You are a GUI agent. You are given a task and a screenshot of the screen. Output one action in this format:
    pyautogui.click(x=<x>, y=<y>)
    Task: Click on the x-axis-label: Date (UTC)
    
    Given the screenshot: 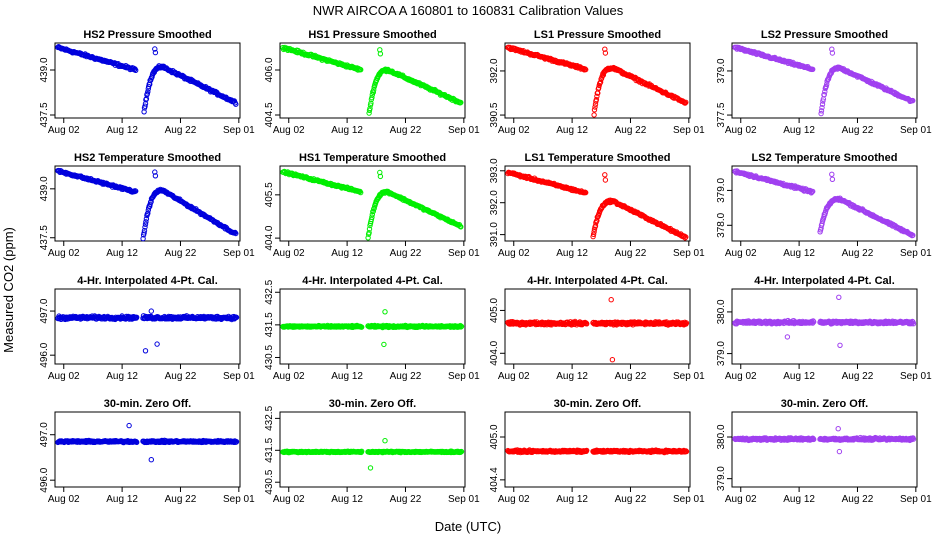 What is the action you would take?
    pyautogui.click(x=468, y=526)
    